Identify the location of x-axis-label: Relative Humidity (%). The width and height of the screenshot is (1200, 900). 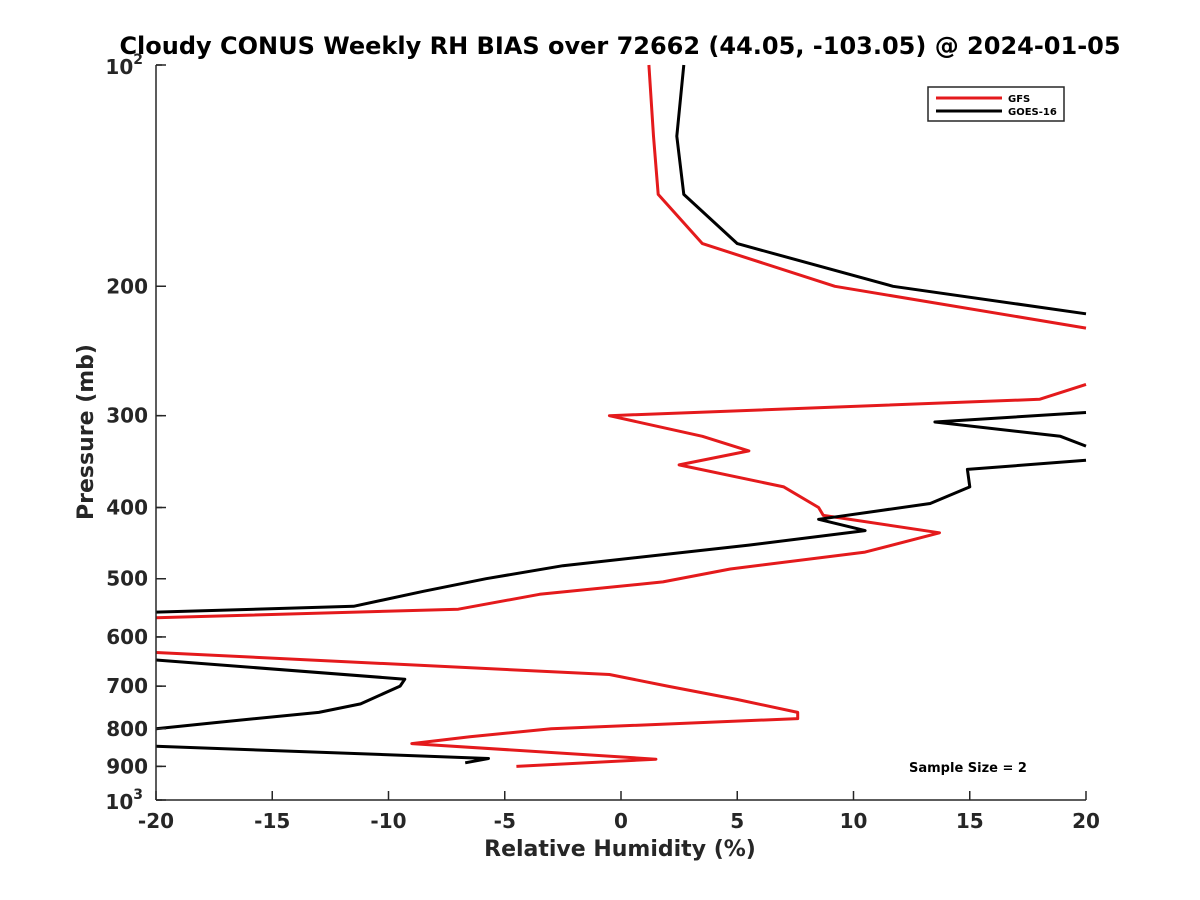
(620, 849).